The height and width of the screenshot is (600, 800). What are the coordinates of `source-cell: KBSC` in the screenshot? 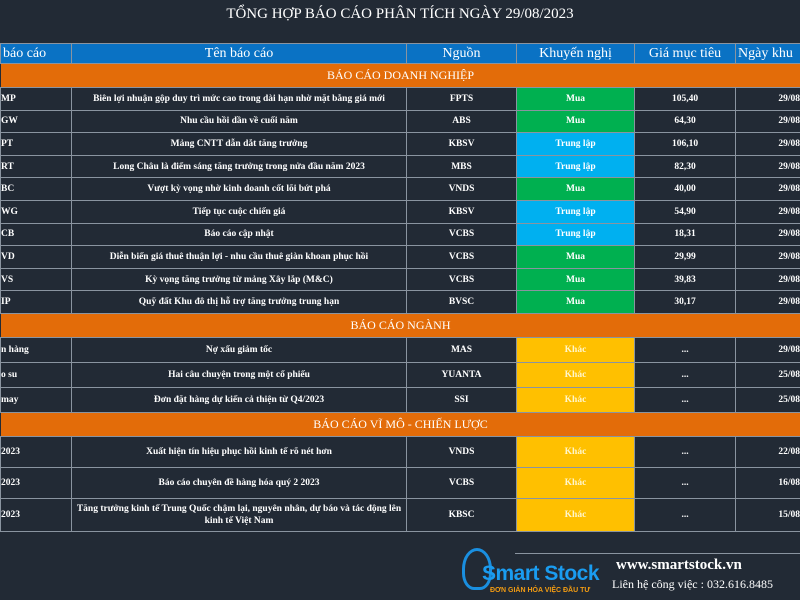 It's located at (461, 514).